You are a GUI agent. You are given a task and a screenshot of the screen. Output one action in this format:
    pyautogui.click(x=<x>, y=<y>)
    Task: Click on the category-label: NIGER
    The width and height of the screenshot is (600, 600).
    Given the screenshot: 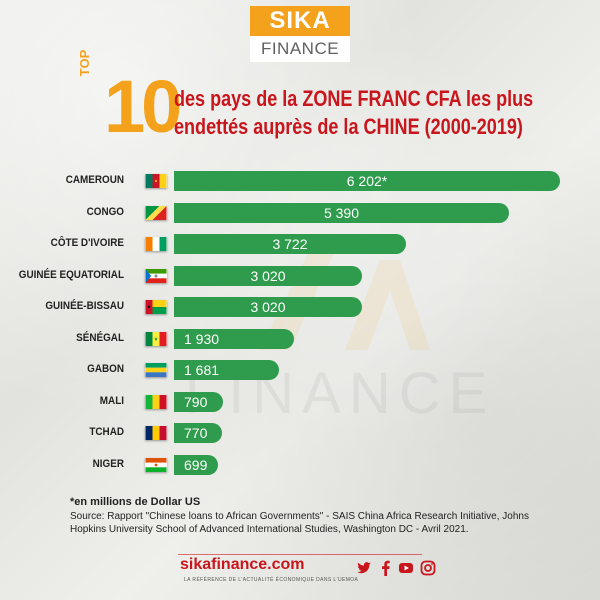 What is the action you would take?
    pyautogui.click(x=108, y=463)
    